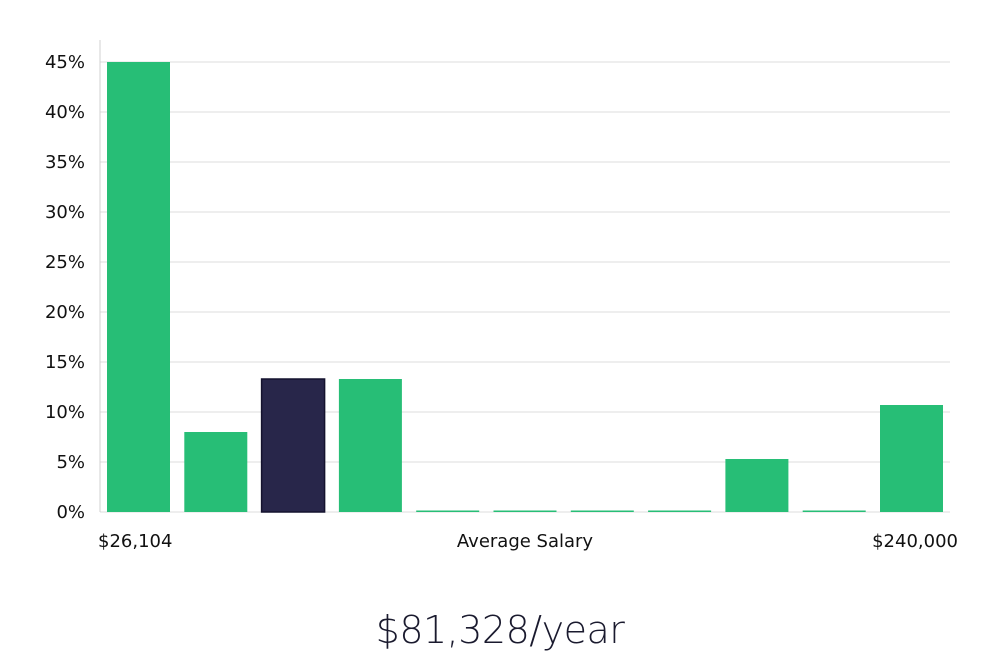 This screenshot has width=1000, height=660. Describe the element at coordinates (65, 262) in the screenshot. I see `y-tick-label: 25%` at that location.